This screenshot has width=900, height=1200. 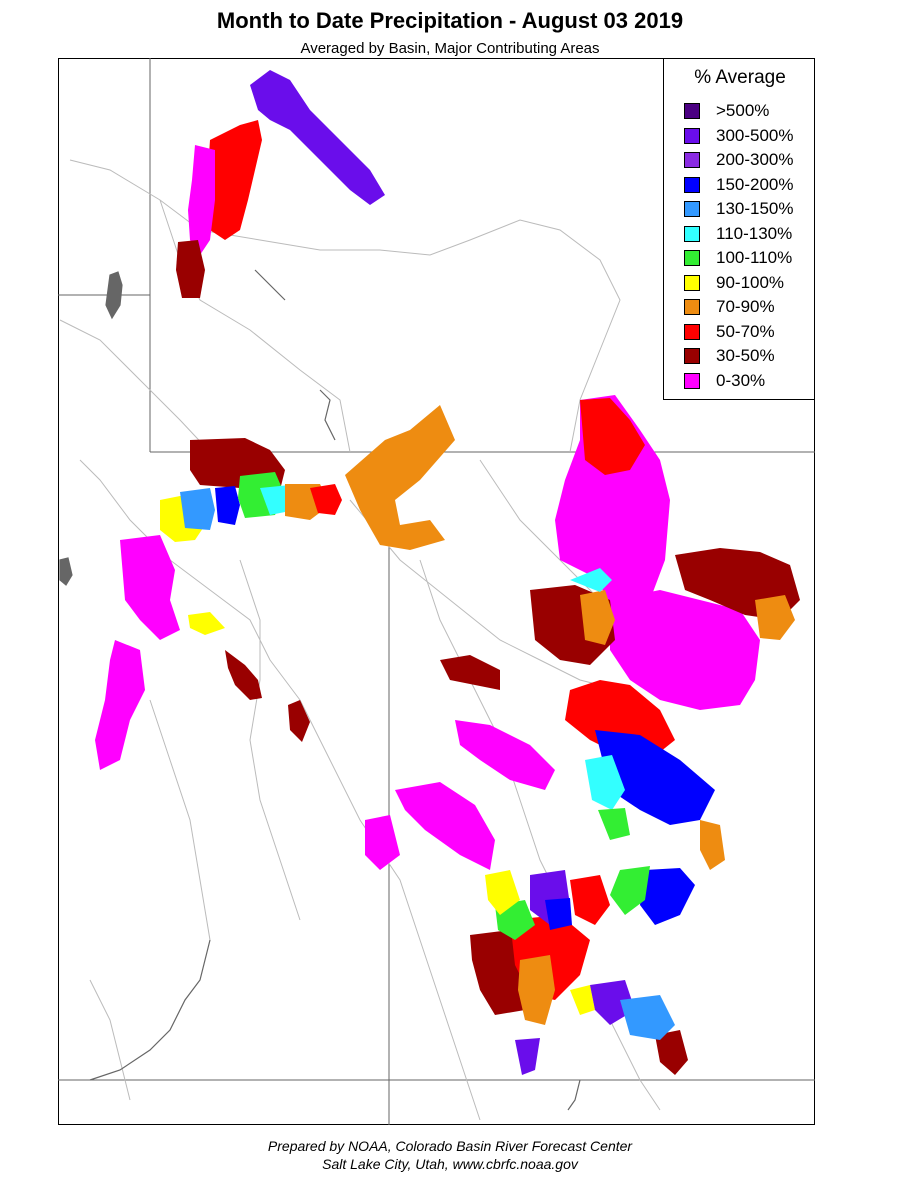 I want to click on basin-south-purple, so click(x=575, y=972).